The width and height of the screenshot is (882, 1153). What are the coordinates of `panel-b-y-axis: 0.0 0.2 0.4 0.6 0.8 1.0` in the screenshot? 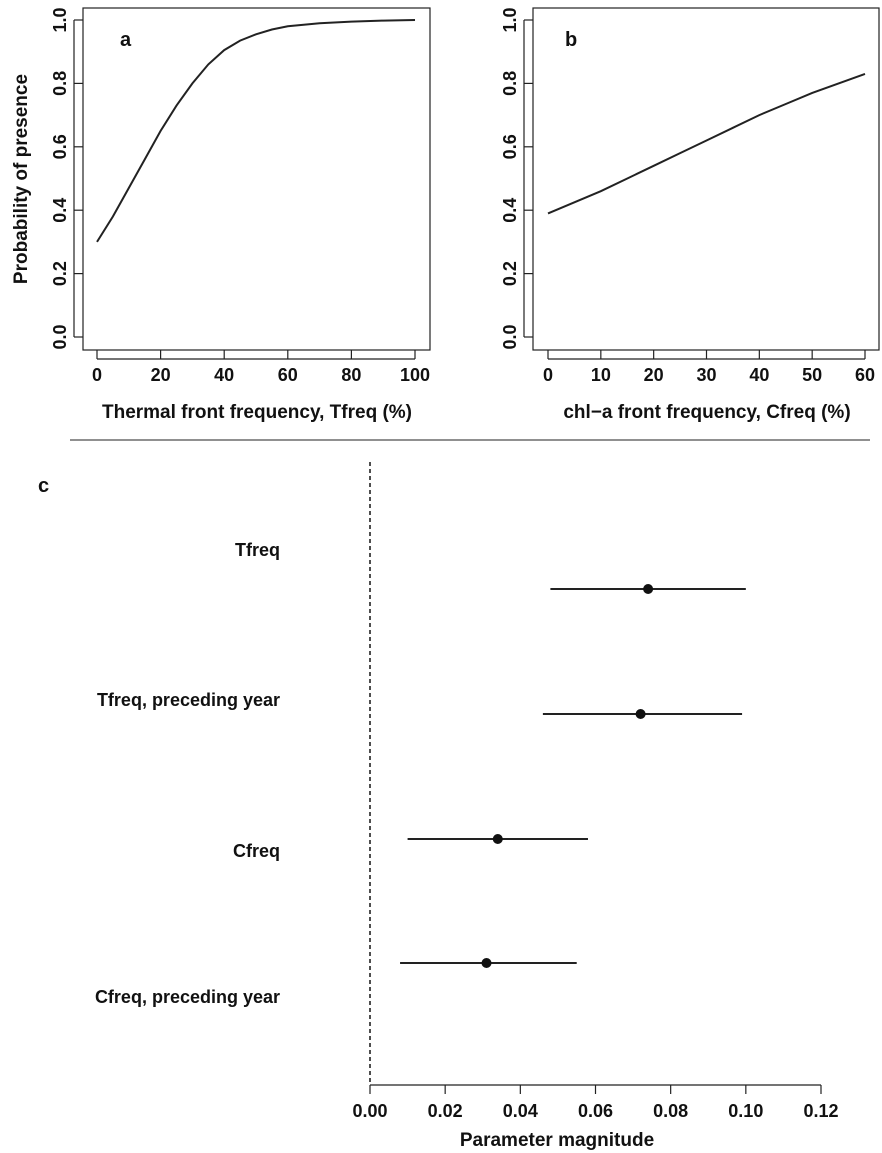 It's located at (516, 178).